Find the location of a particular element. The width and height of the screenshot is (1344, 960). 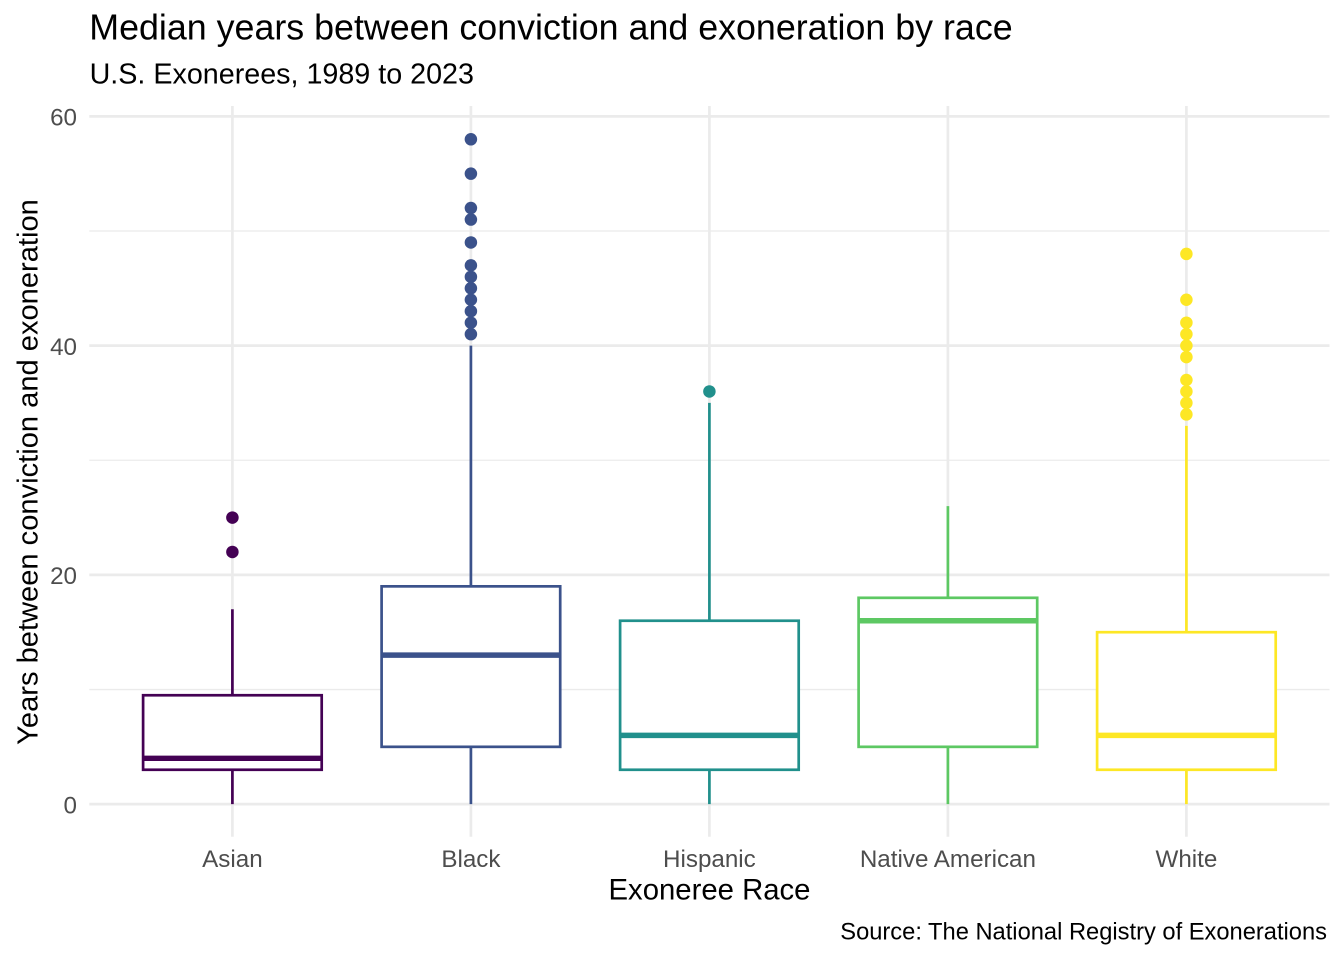

svg-text: Exoneree Race is located at coordinates (710, 890).